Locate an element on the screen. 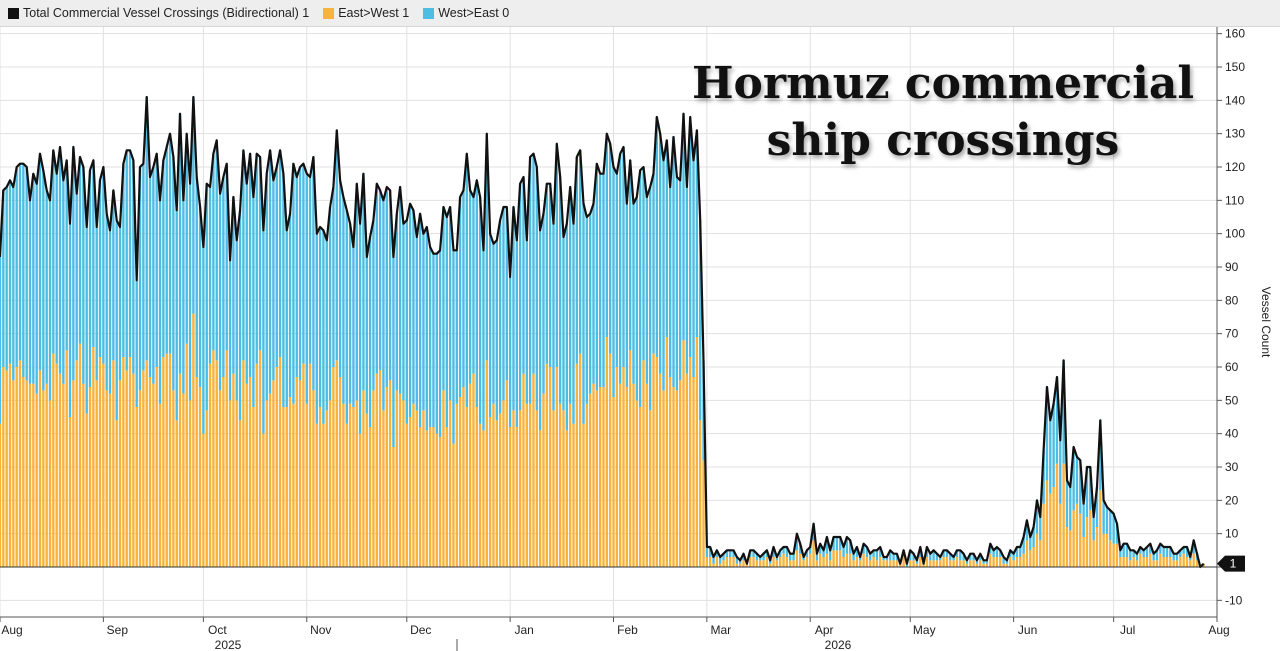  x-tick-label: Jan is located at coordinates (523, 630).